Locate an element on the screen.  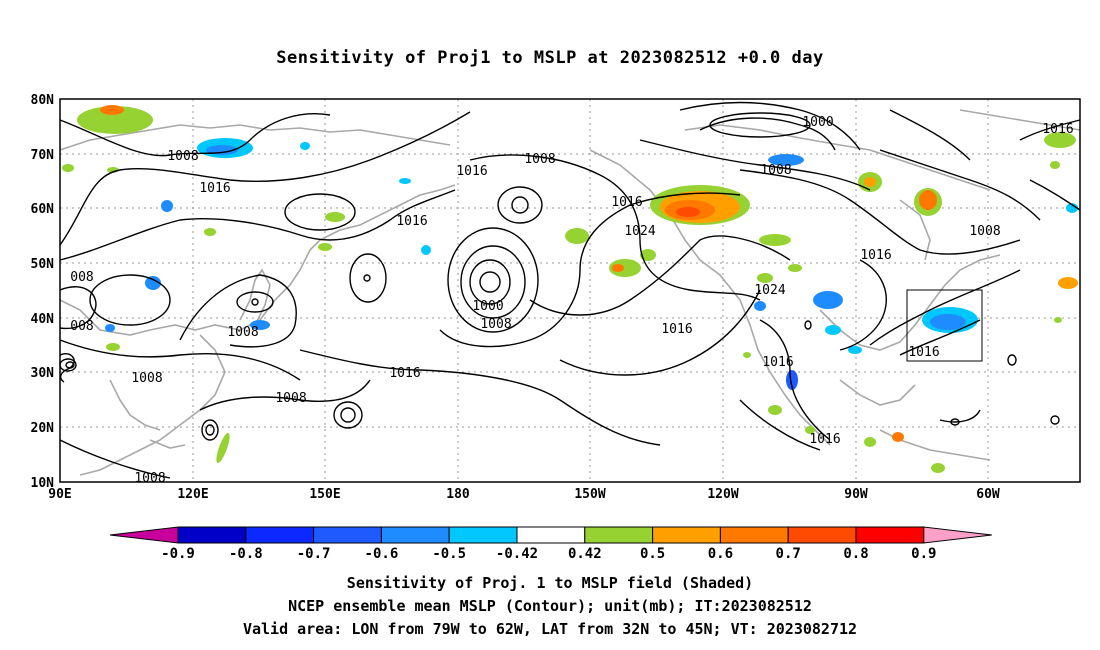
colorbar is located at coordinates (550, 535).